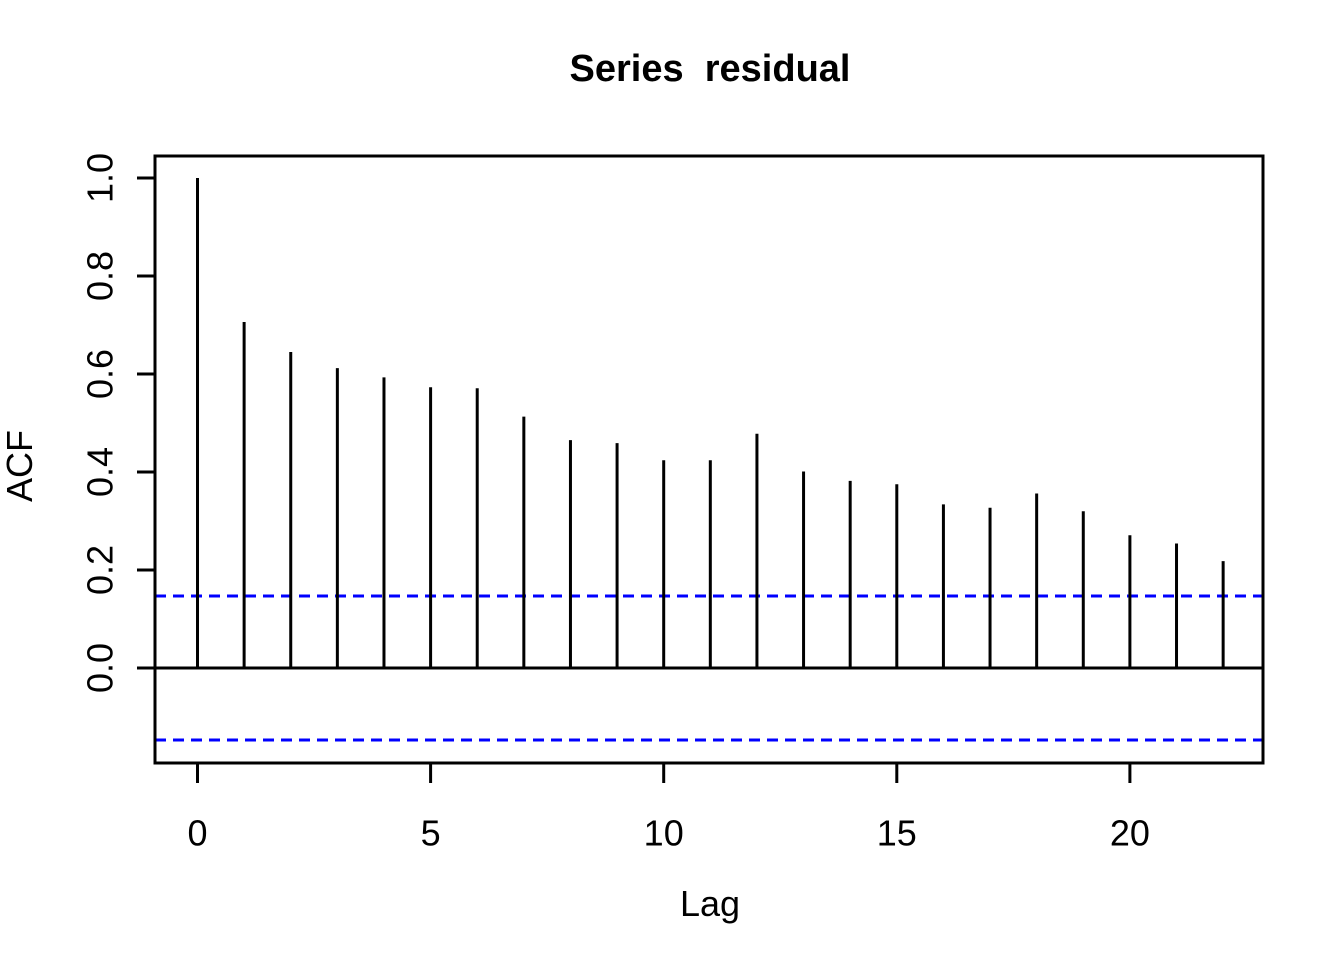 The width and height of the screenshot is (1344, 965). Describe the element at coordinates (1130, 833) in the screenshot. I see `x-tick-label-20: 20` at that location.